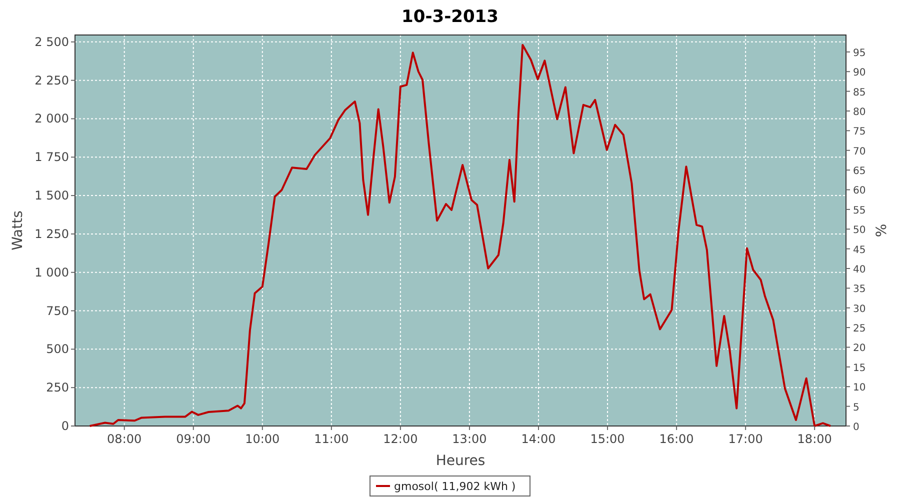 Image resolution: width=900 pixels, height=500 pixels. What do you see at coordinates (51, 41) in the screenshot?
I see `y-tick-label: 2 500` at bounding box center [51, 41].